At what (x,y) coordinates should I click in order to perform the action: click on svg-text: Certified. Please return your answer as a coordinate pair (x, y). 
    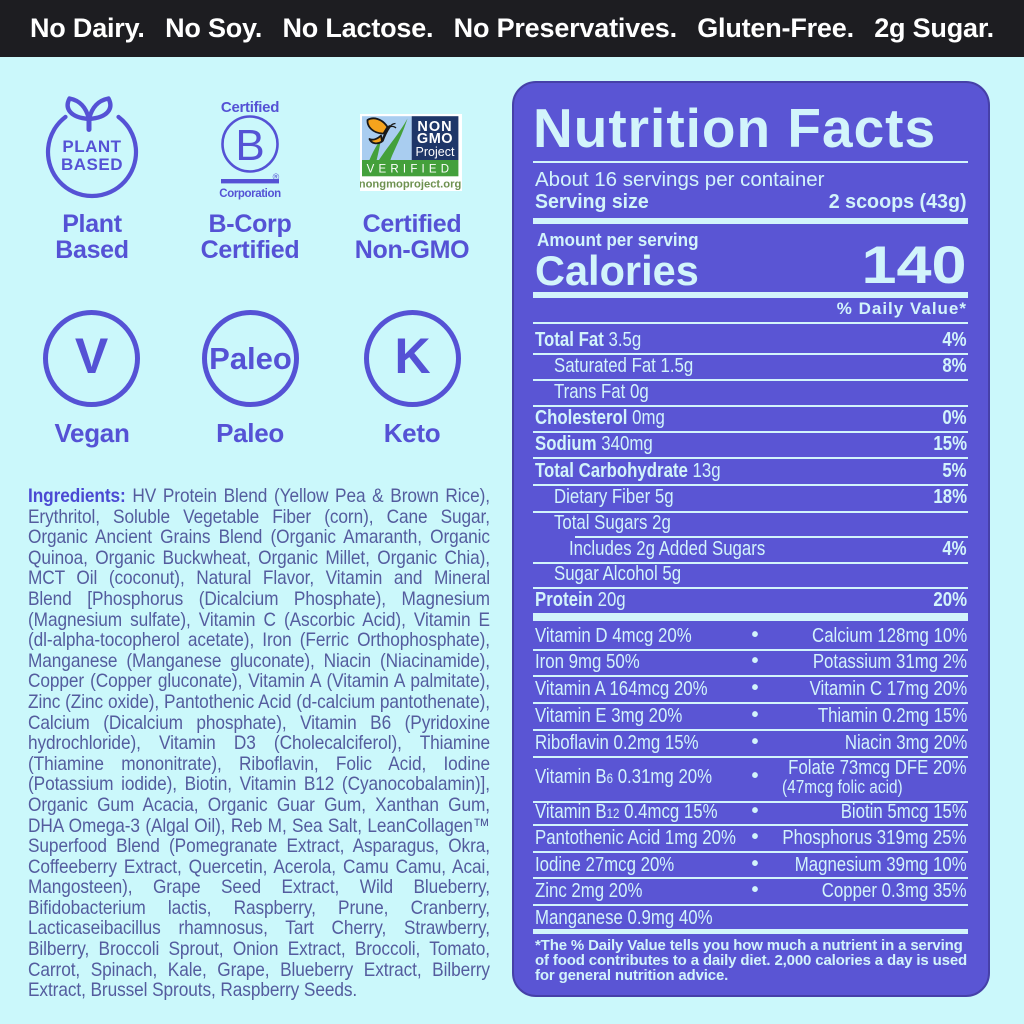
    Looking at the image, I should click on (250, 107).